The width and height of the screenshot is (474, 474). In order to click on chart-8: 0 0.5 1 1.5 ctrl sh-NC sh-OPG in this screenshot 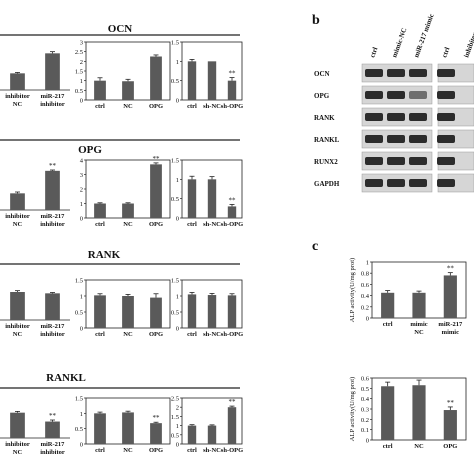, I will do `click(207, 308)`.